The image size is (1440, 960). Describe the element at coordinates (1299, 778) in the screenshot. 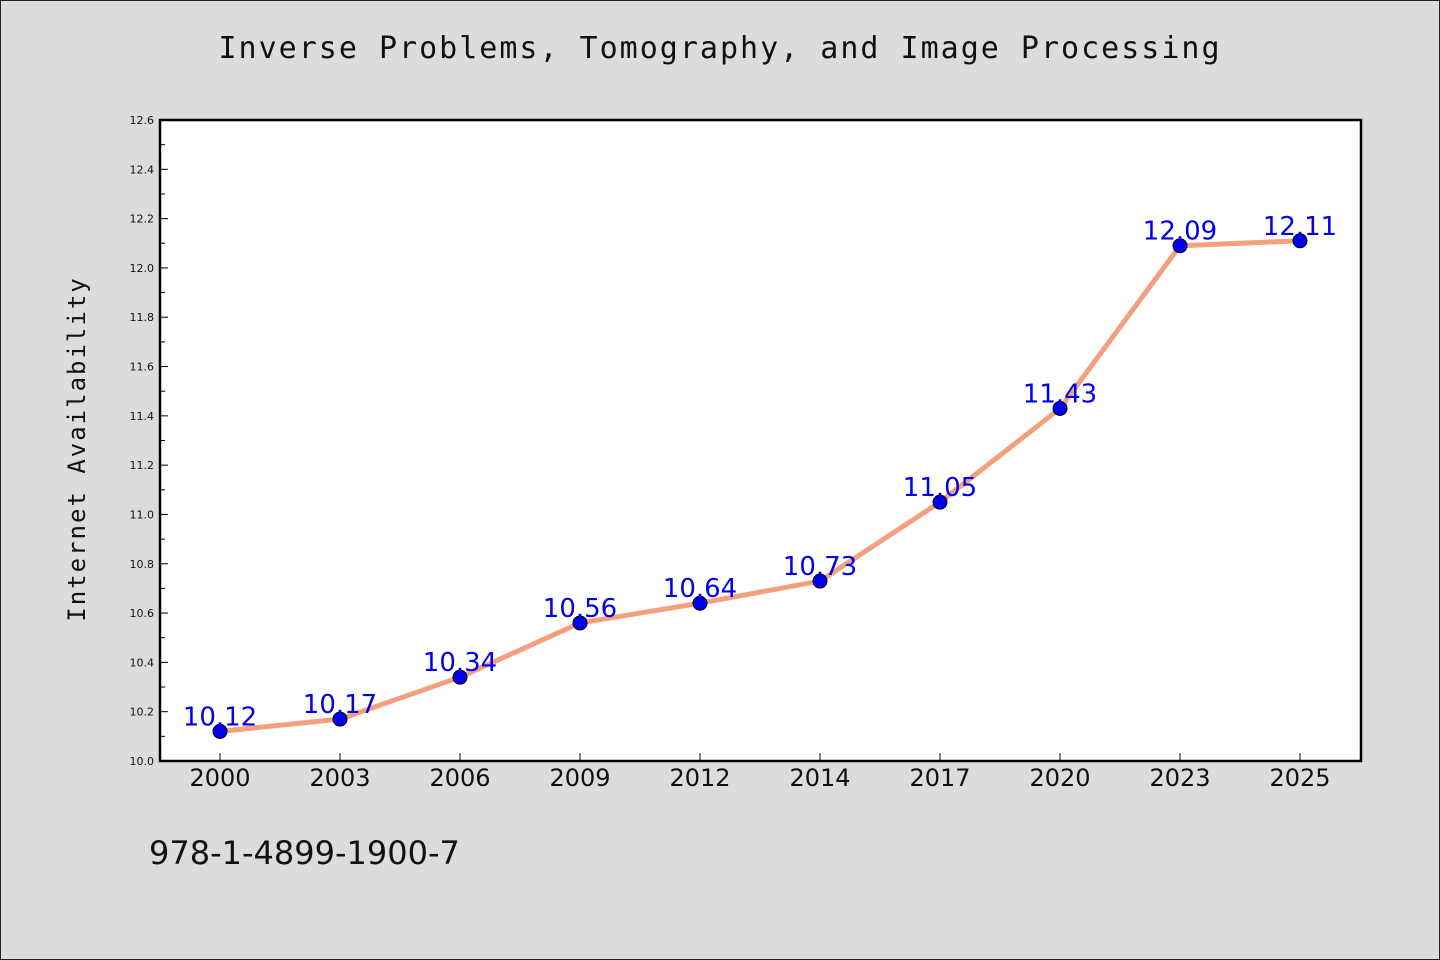

I see `x-tick-label: 2025` at that location.